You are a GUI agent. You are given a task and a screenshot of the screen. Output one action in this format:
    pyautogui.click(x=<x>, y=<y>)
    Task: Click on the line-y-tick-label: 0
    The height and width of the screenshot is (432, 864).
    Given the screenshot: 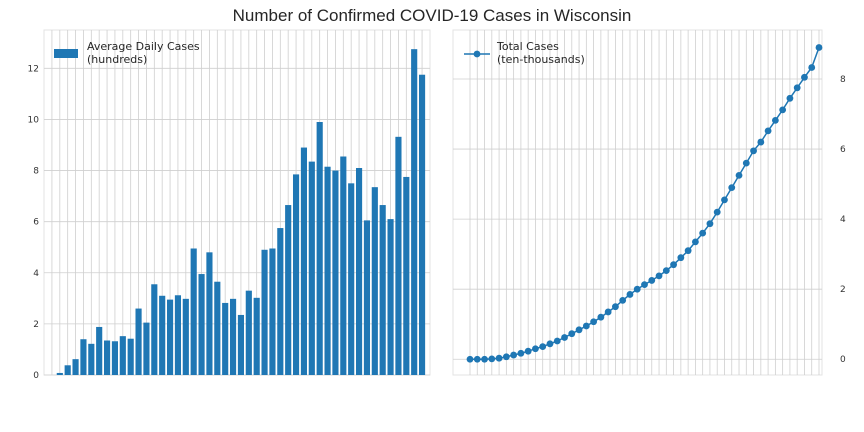 What is the action you would take?
    pyautogui.click(x=843, y=360)
    